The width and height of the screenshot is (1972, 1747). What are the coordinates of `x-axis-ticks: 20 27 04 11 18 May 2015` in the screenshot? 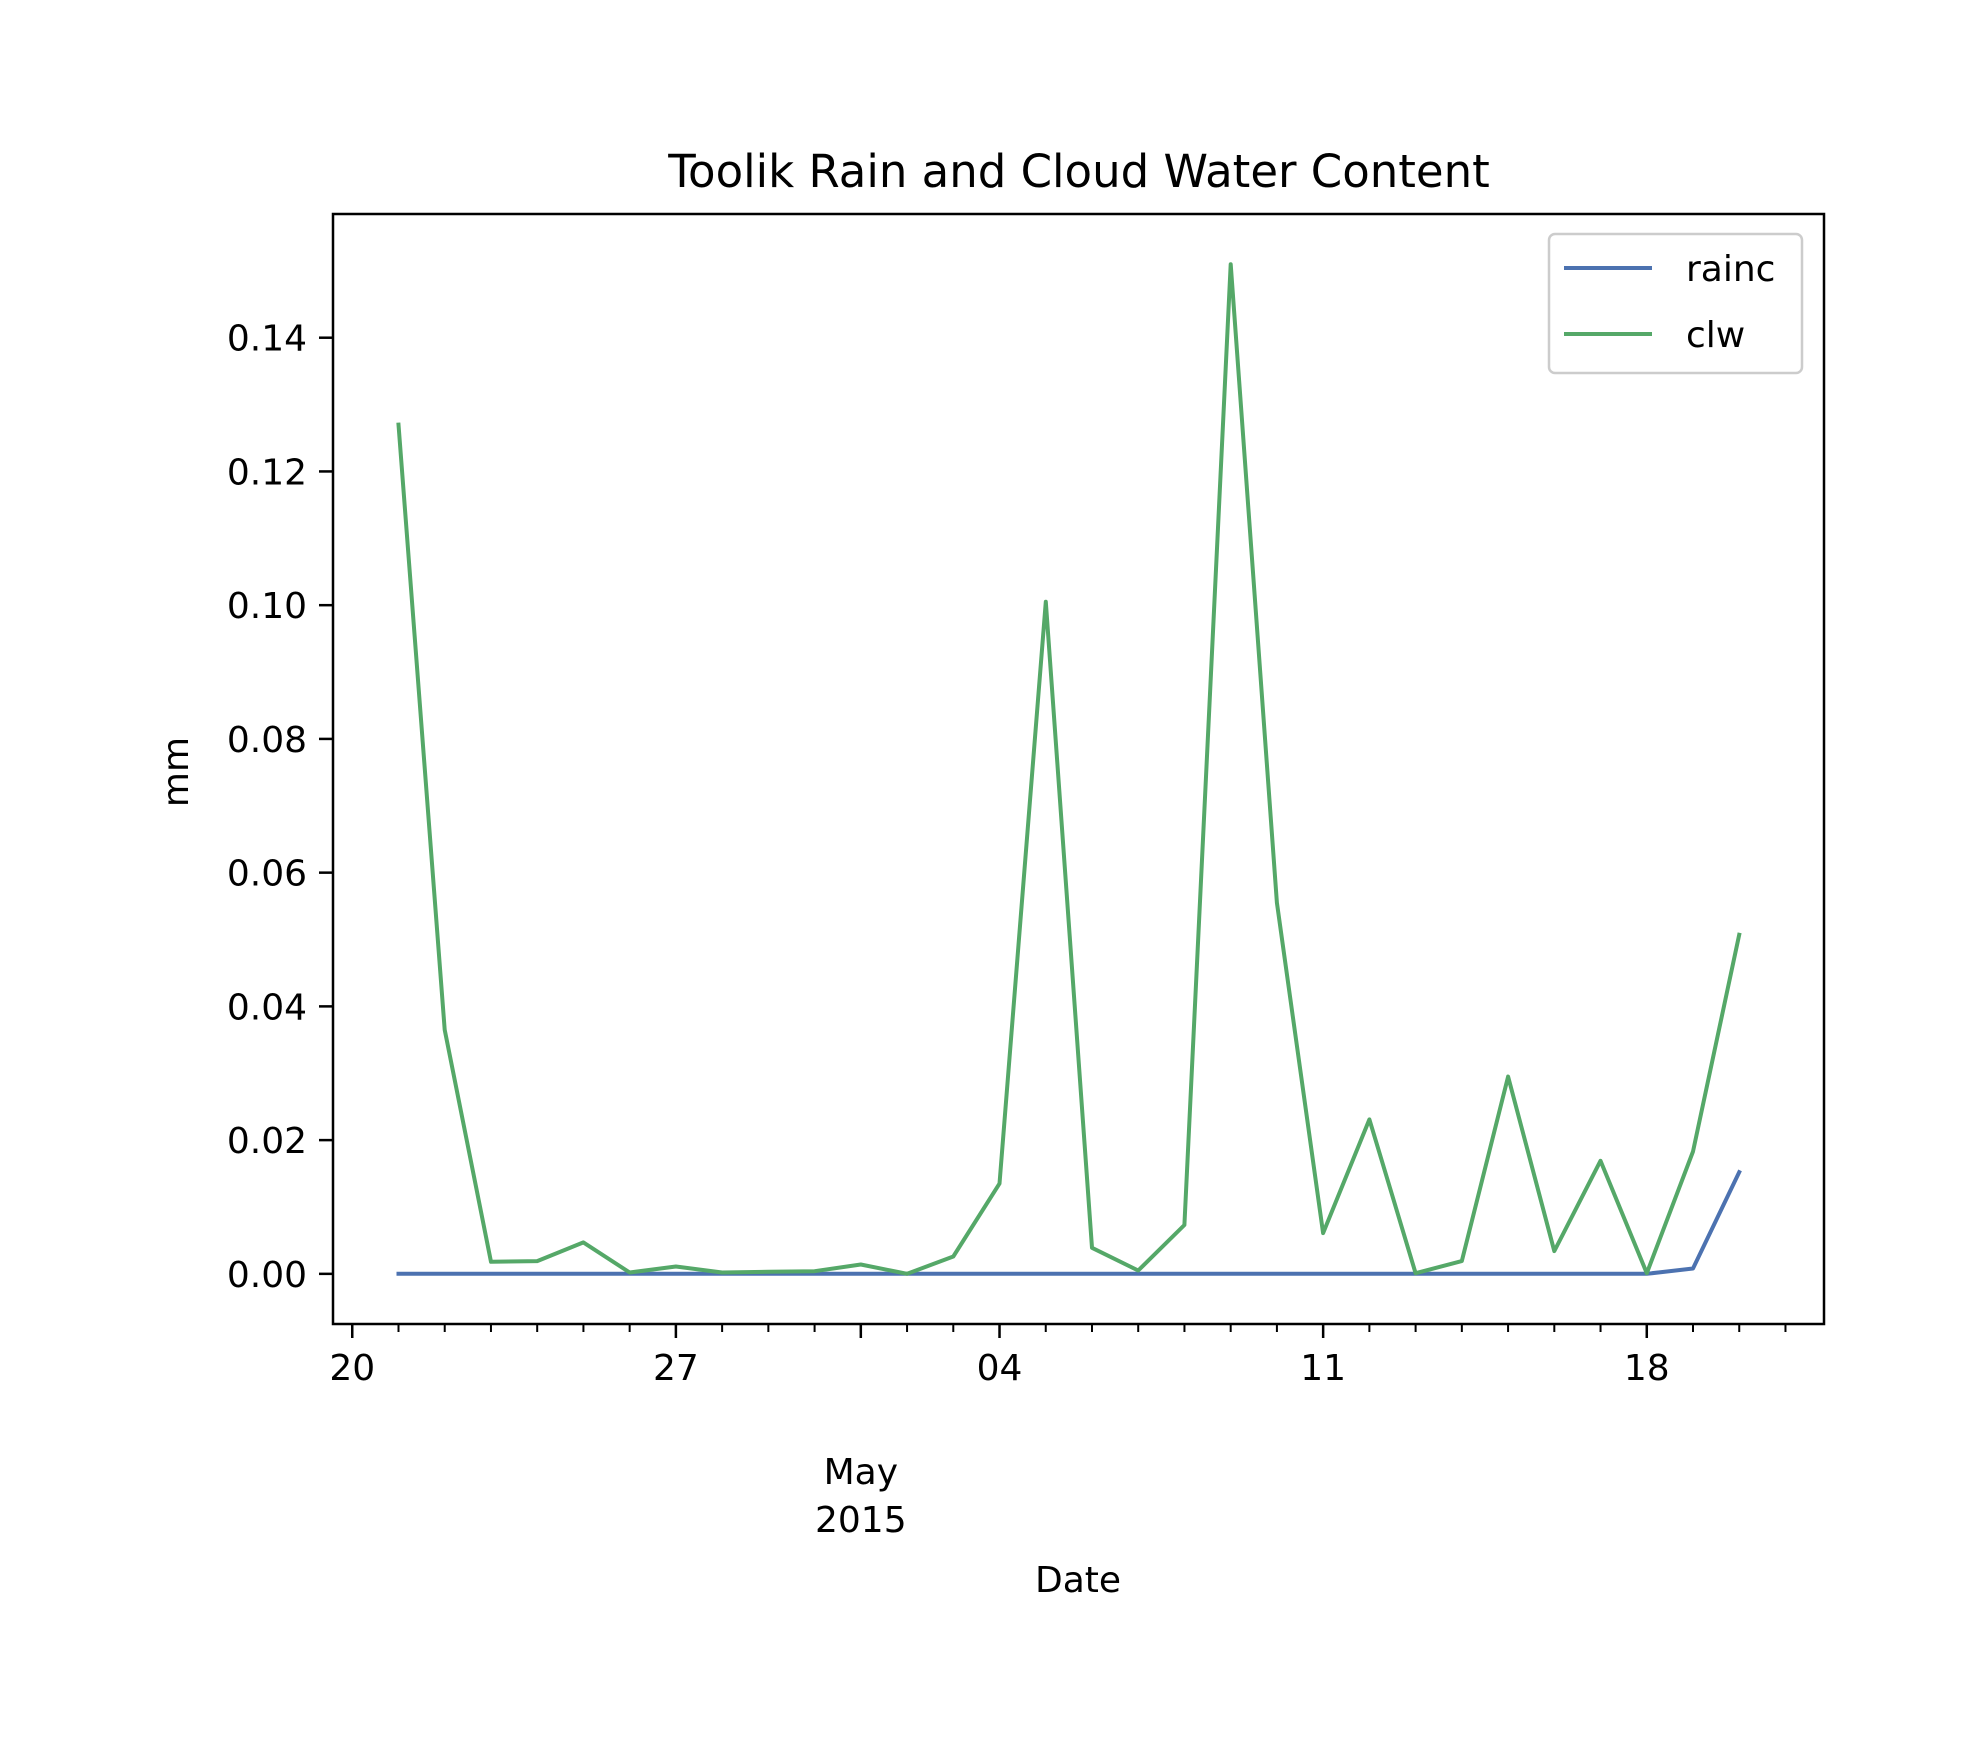 It's located at (1058, 1432).